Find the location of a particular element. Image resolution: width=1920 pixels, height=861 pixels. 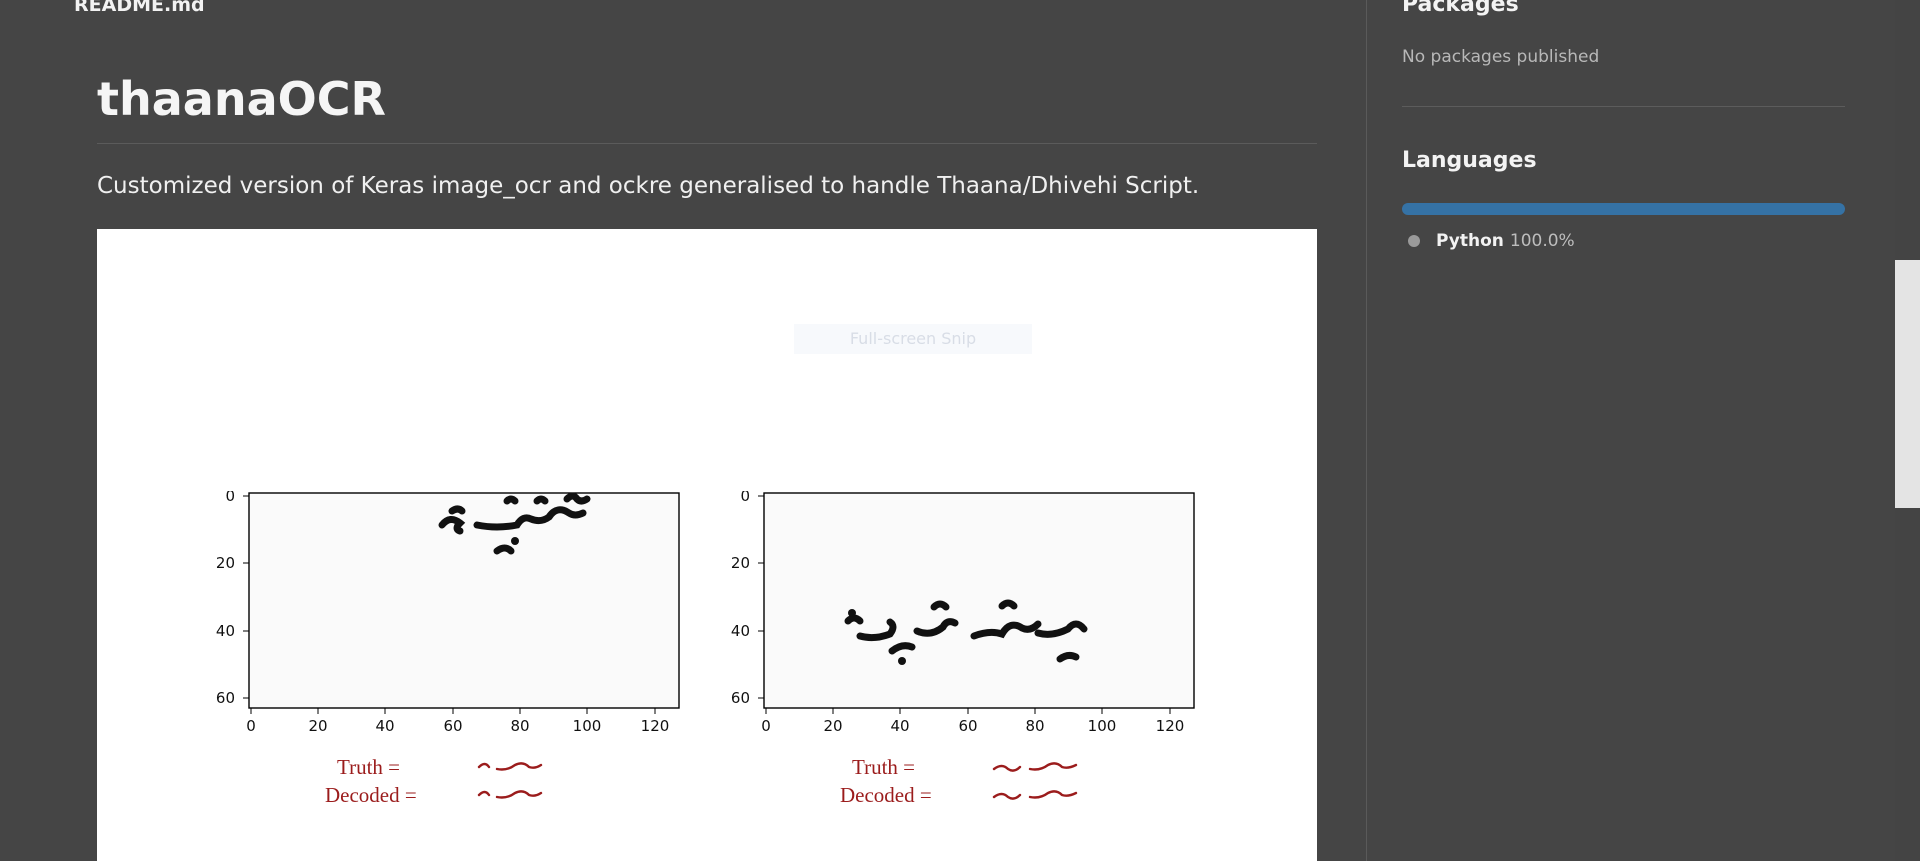

left-gutter is located at coordinates (24, 430).